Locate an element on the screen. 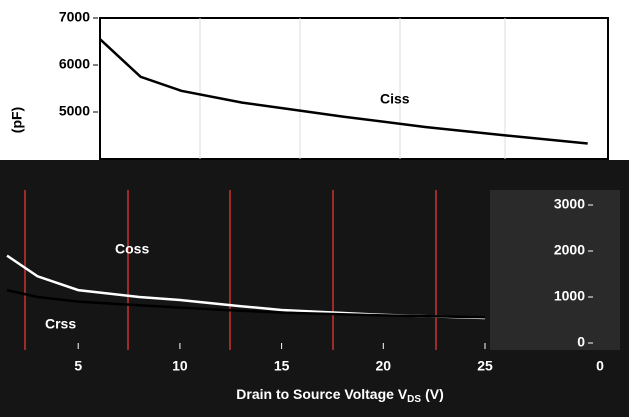  x-axis-label: Drain to Source Voltage VDS (V) is located at coordinates (339, 395).